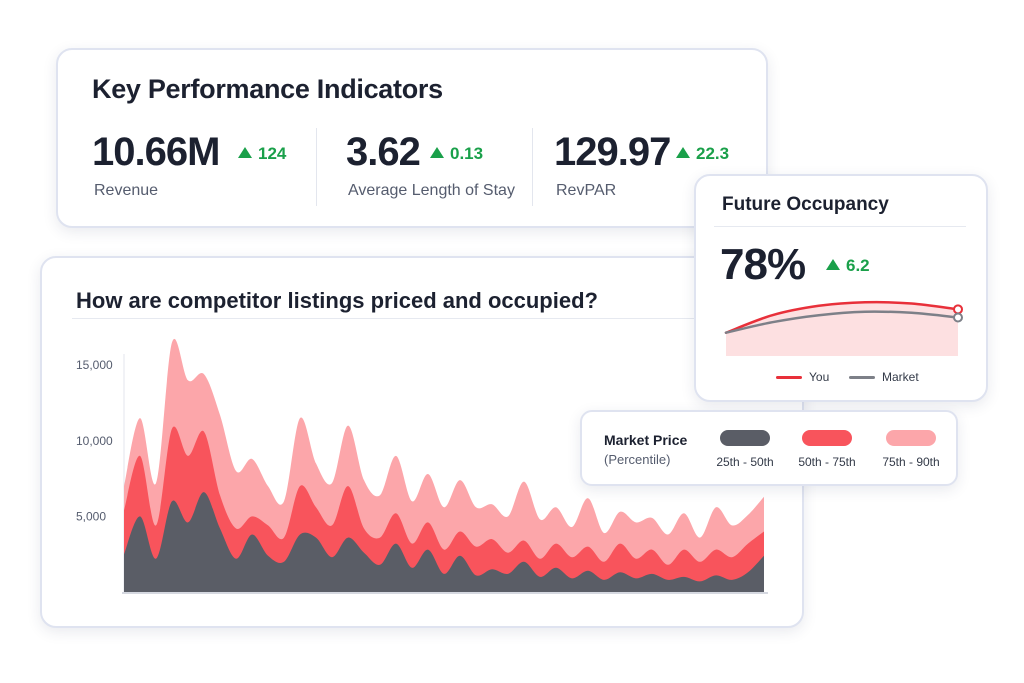 Image resolution: width=1024 pixels, height=683 pixels. What do you see at coordinates (911, 449) in the screenshot?
I see `legend-item-75-90: 75th - 90th` at bounding box center [911, 449].